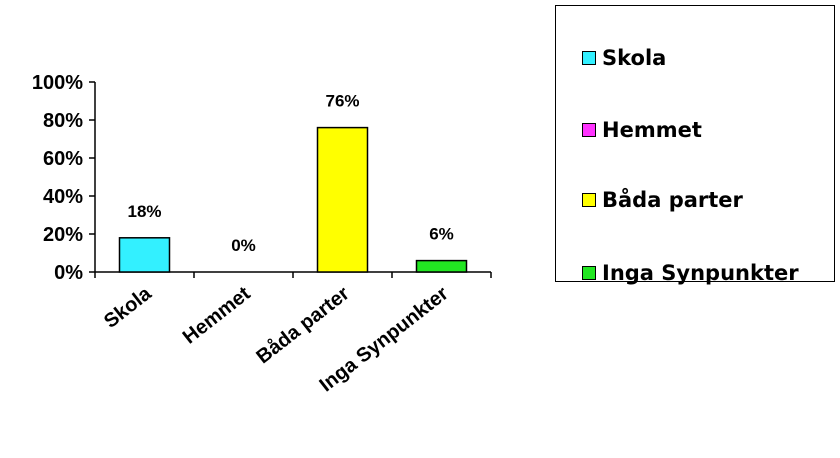  What do you see at coordinates (63, 159) in the screenshot?
I see `y-tick-label: 60%` at bounding box center [63, 159].